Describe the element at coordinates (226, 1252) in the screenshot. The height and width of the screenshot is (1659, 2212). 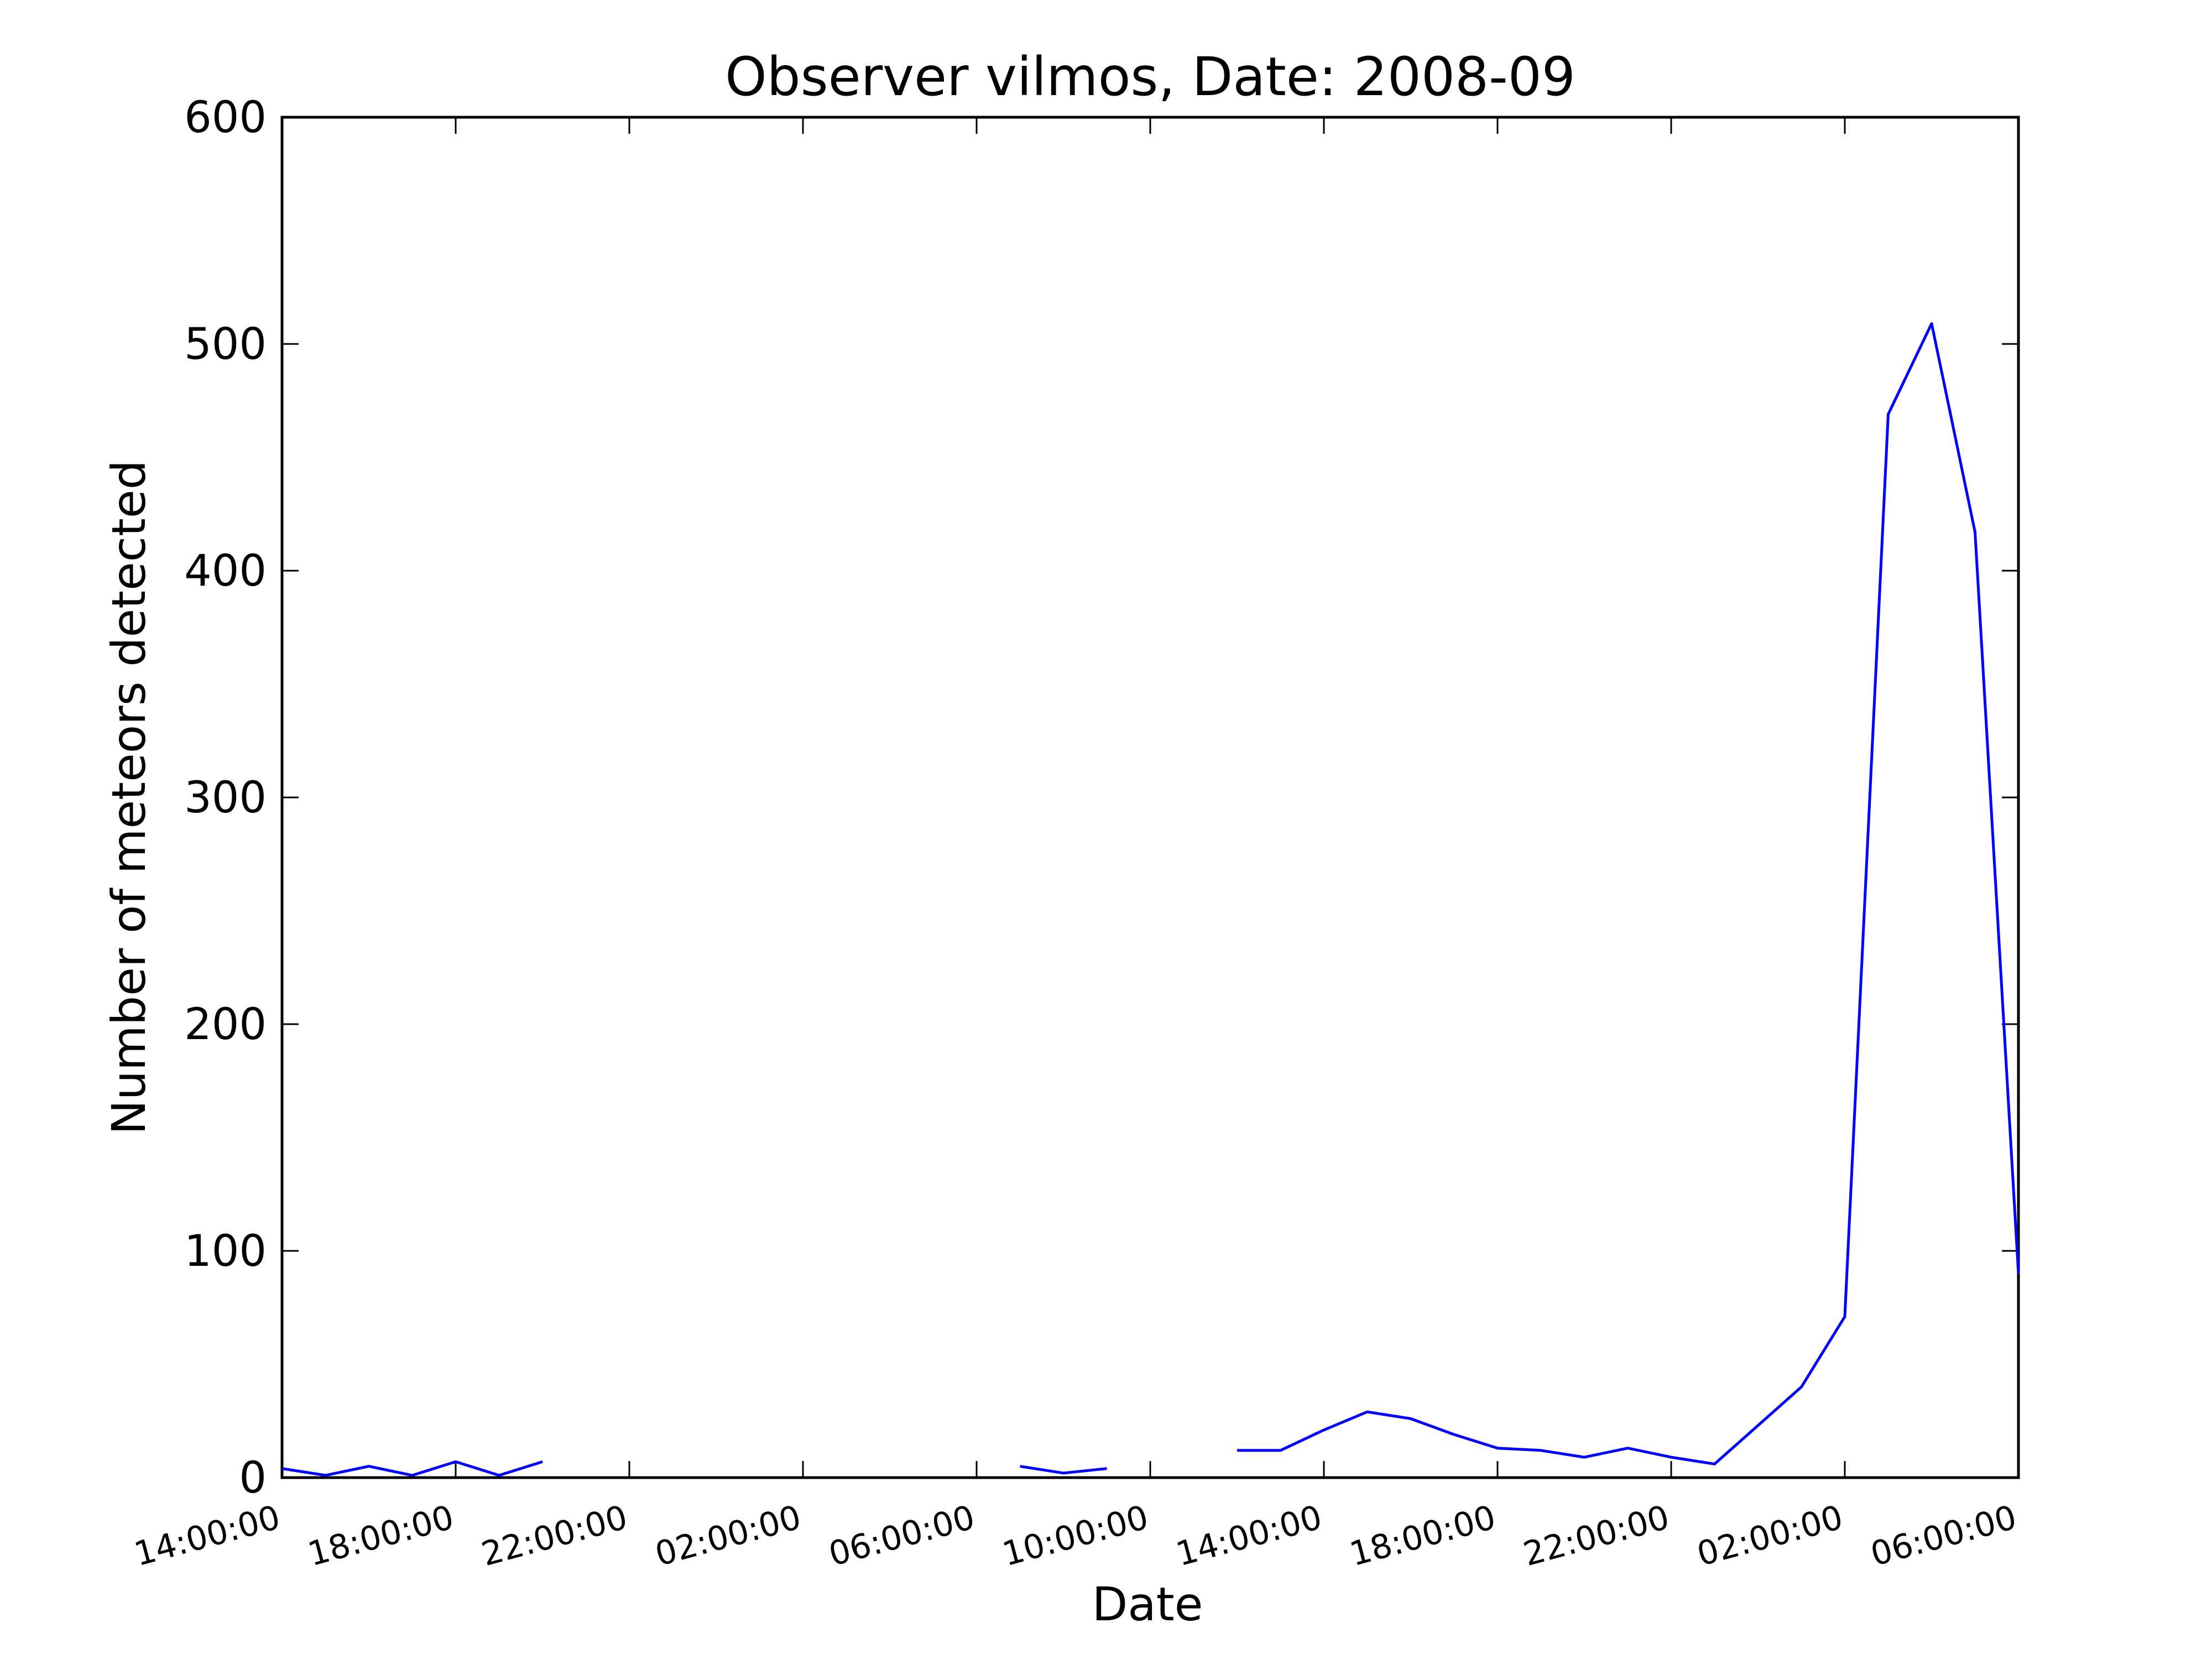
I see `y-tick-label: 100` at that location.